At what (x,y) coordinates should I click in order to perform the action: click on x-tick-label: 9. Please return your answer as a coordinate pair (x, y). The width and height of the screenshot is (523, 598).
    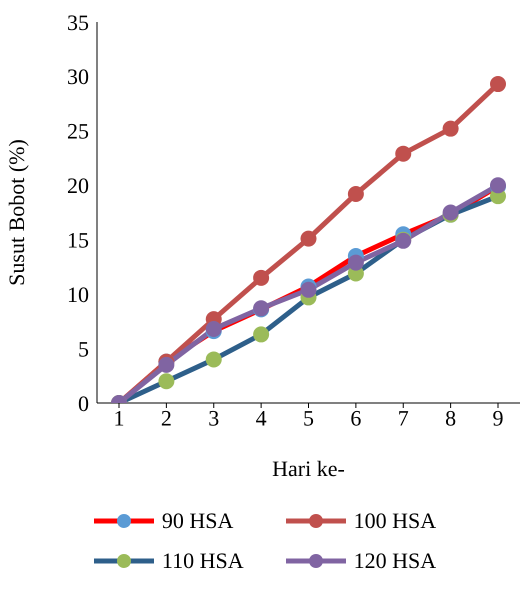
    Looking at the image, I should click on (498, 418).